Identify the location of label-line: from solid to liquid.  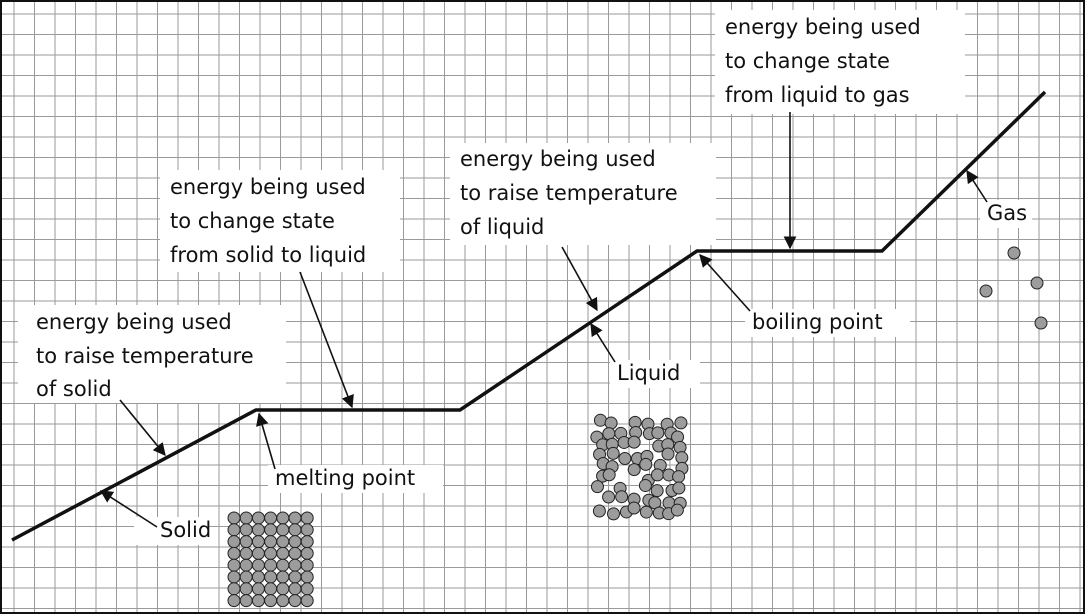
(268, 255).